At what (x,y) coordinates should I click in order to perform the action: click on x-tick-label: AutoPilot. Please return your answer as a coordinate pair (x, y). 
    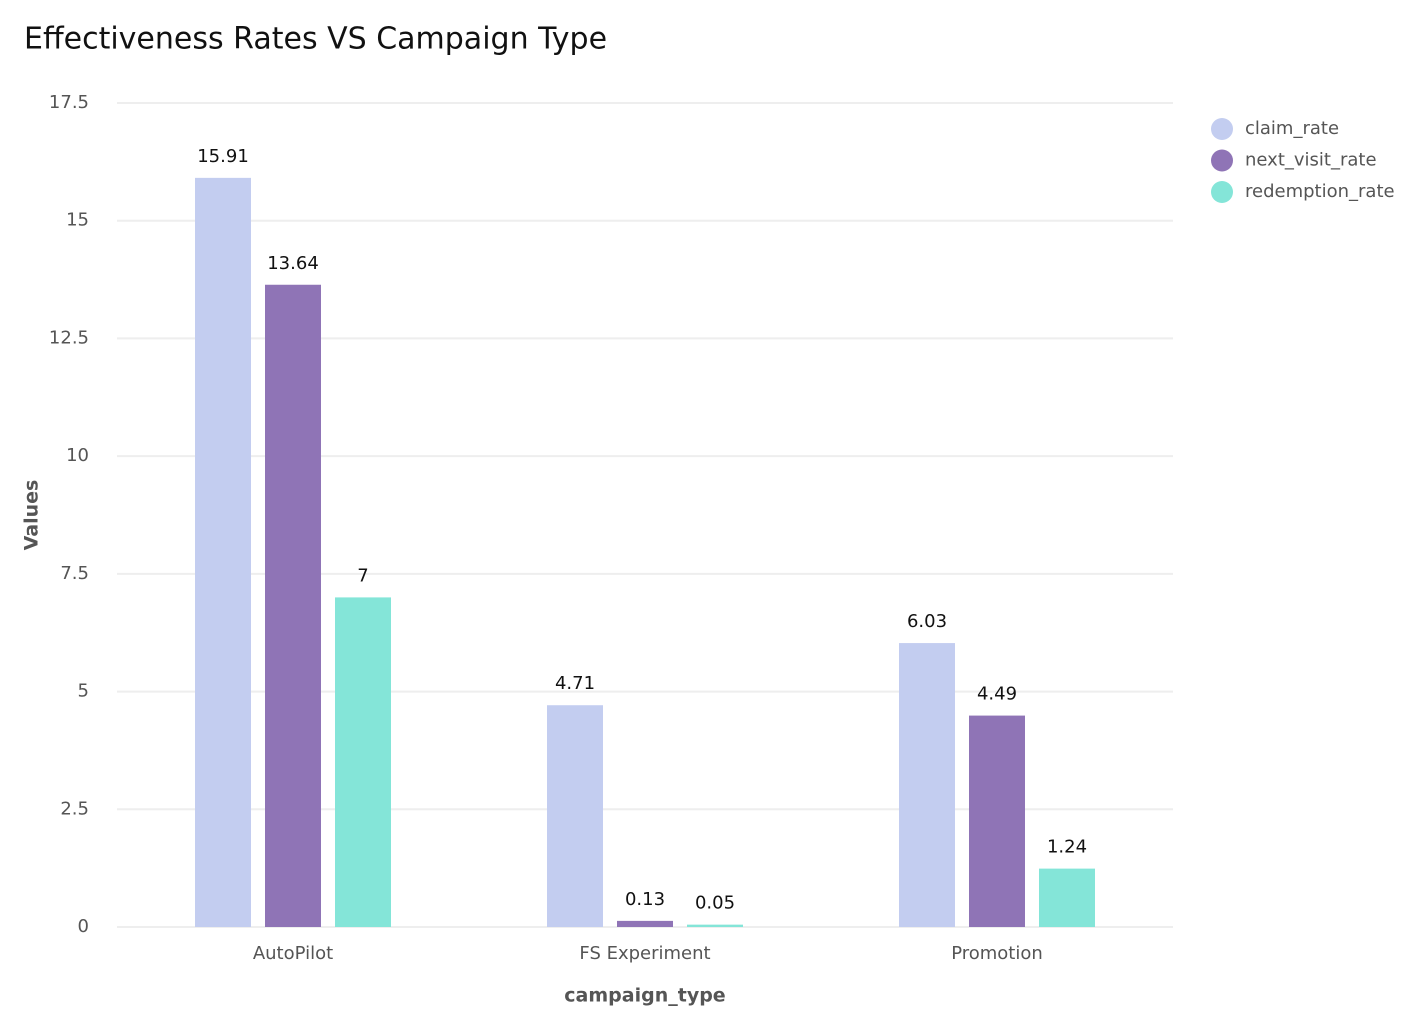
    Looking at the image, I should click on (293, 953).